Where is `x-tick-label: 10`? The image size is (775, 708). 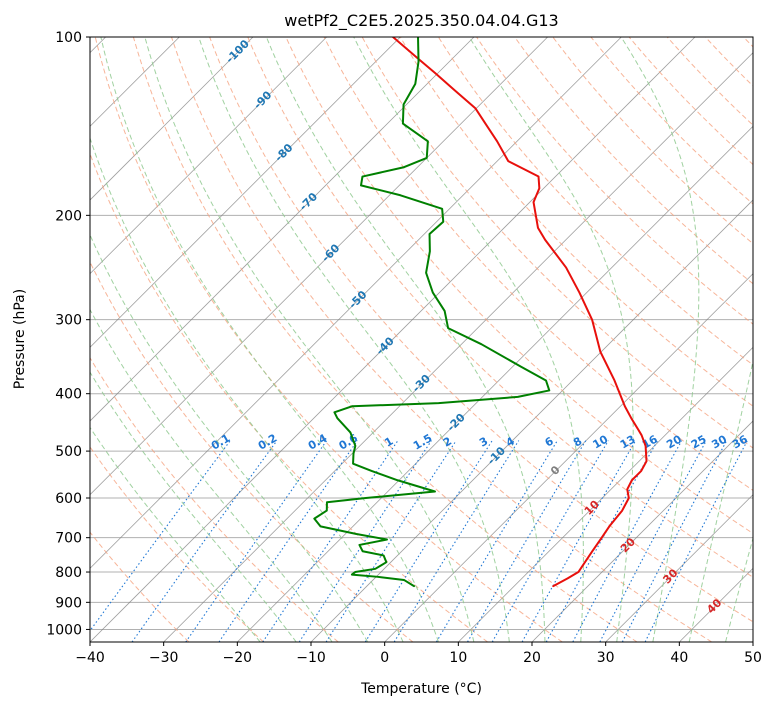 x-tick-label: 10 is located at coordinates (458, 658).